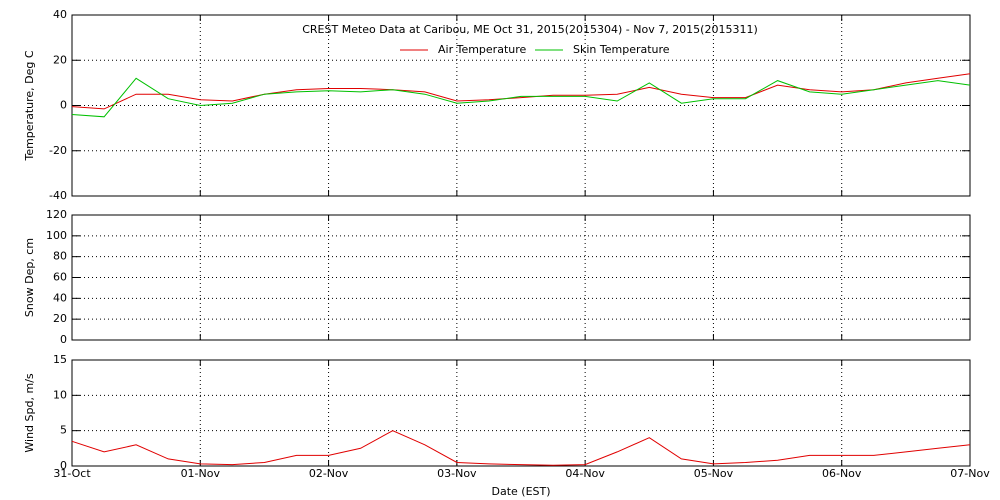 The height and width of the screenshot is (500, 1000). Describe the element at coordinates (29, 277) in the screenshot. I see `y-axis-label: Snow Dep, cm` at that location.